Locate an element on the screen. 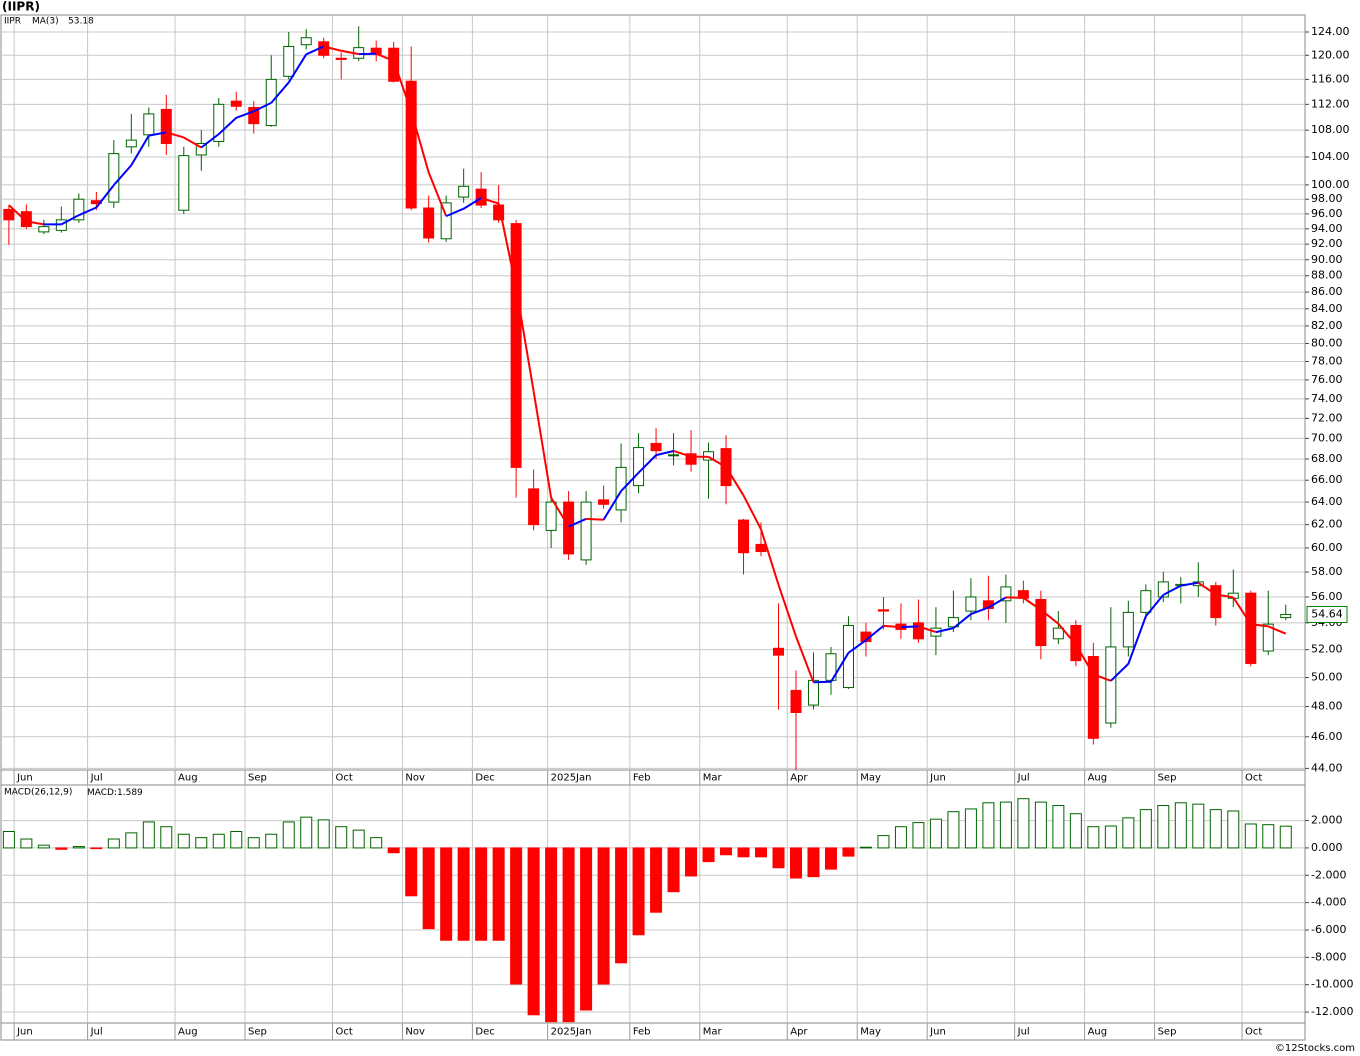 This screenshot has width=1360, height=1056. y-tick-label: 82.00 is located at coordinates (1327, 325).